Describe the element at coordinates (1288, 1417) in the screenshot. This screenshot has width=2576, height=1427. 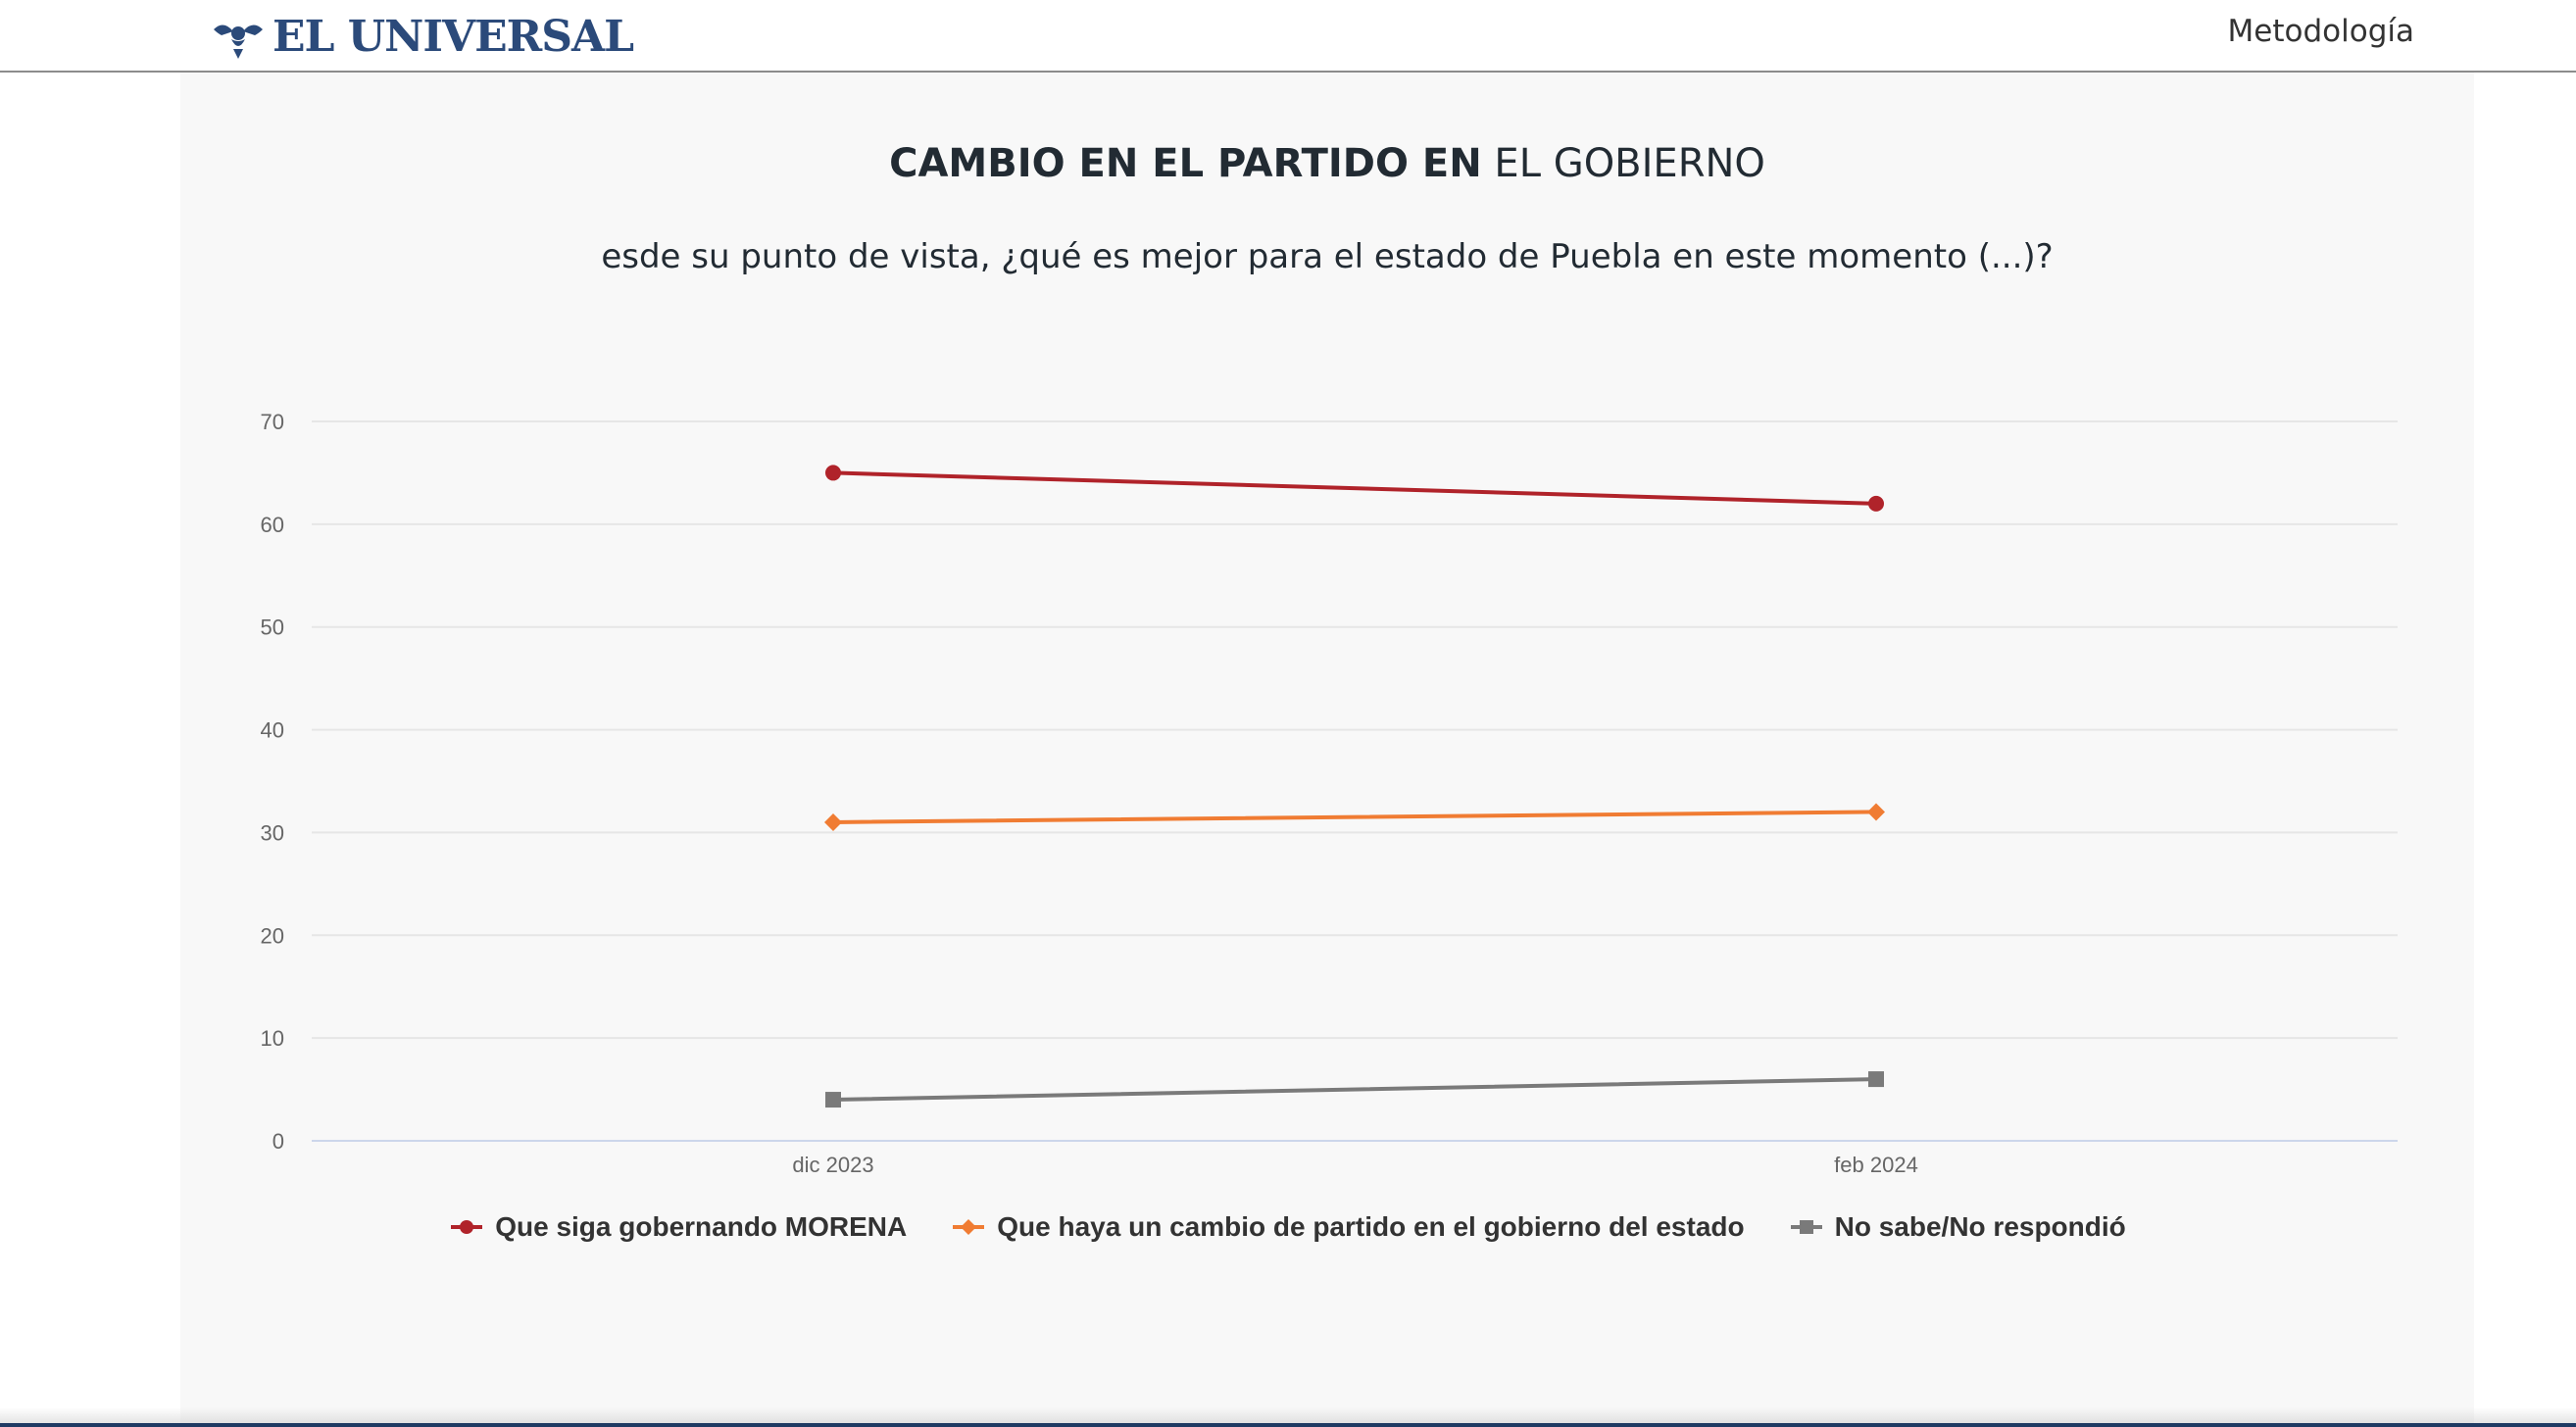
I see `bottom-shadow` at that location.